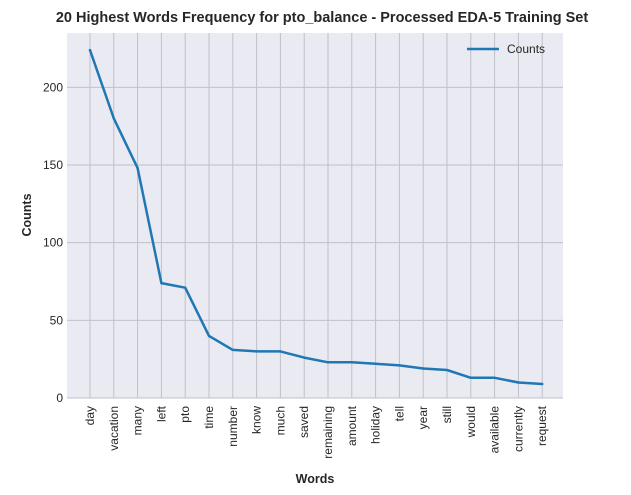 The width and height of the screenshot is (631, 495). I want to click on x-tick-label: time, so click(209, 417).